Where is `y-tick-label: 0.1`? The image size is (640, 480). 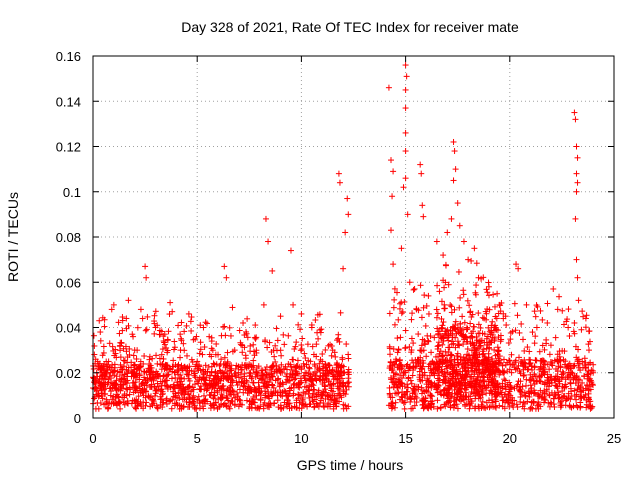 y-tick-label: 0.1 is located at coordinates (72, 192).